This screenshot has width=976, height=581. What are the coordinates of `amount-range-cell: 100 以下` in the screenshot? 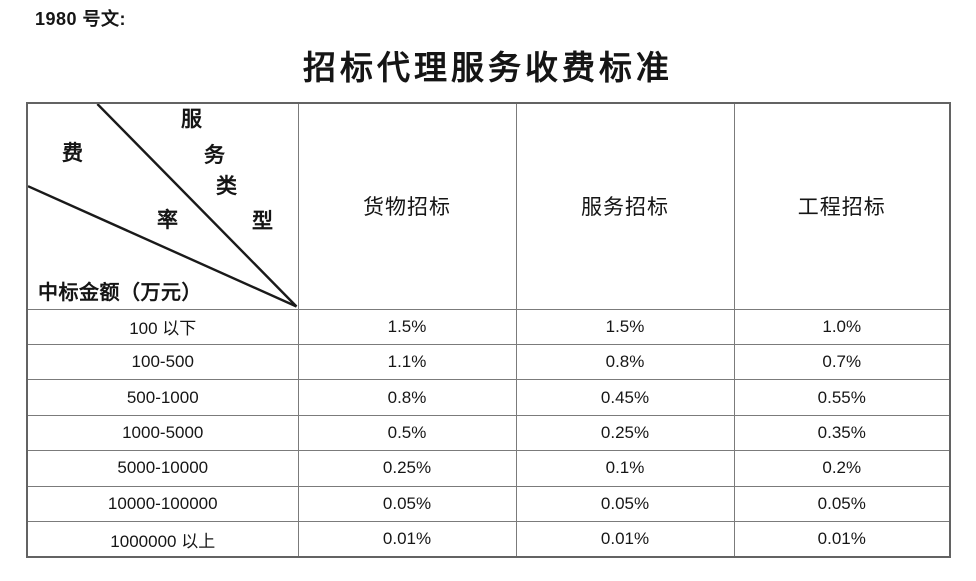 It's located at (162, 326).